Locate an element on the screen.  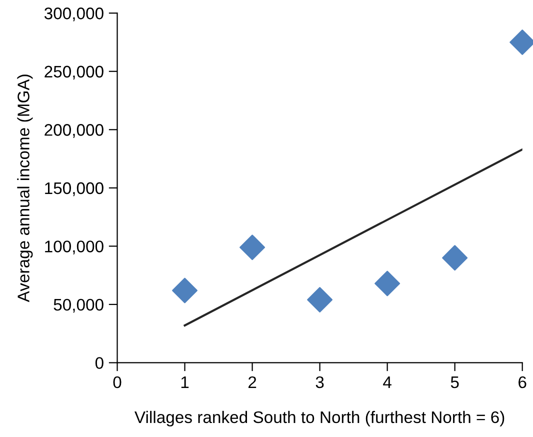
x-tick-label: 4 is located at coordinates (387, 382).